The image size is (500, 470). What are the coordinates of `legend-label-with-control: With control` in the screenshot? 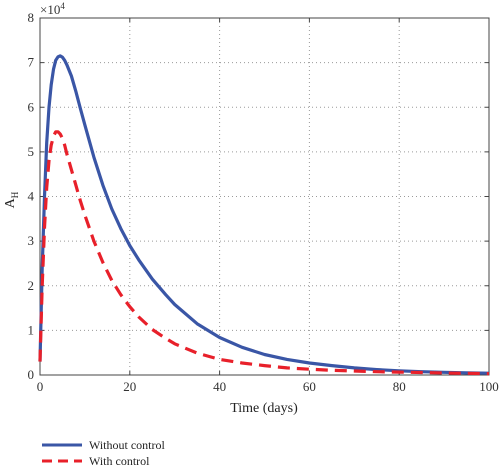 It's located at (119, 461).